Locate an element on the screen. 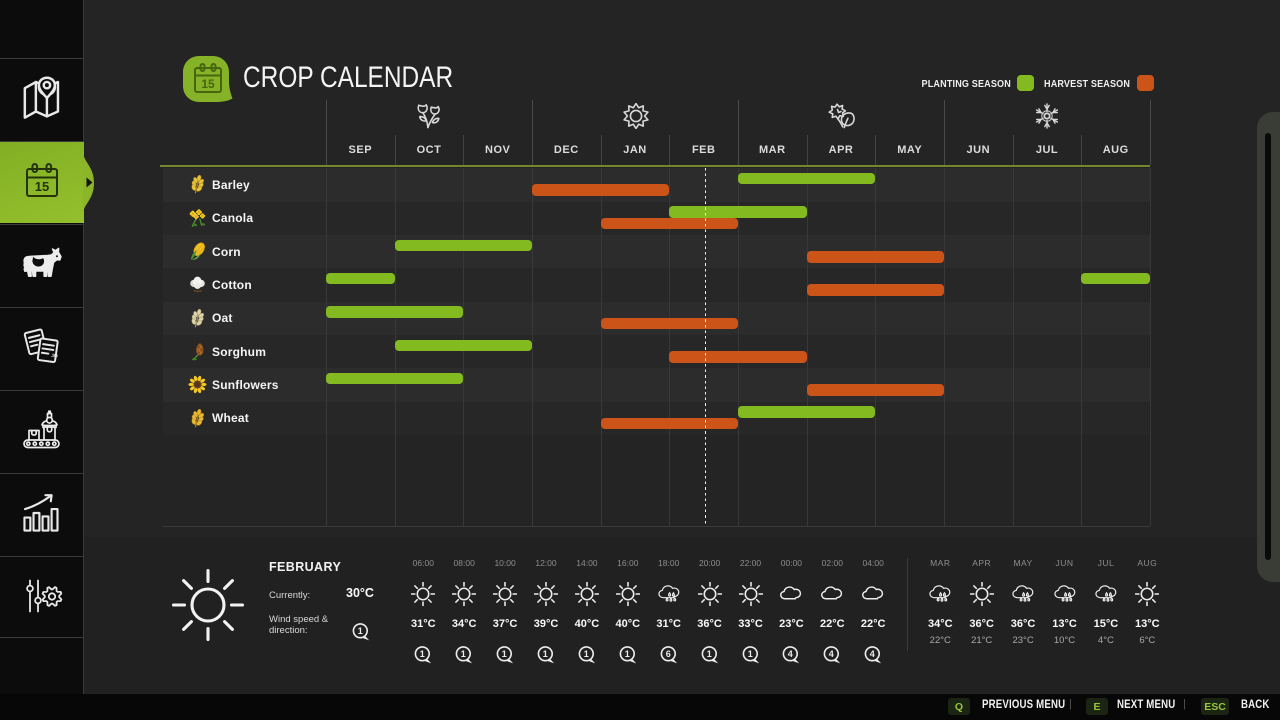 The width and height of the screenshot is (1280, 720). svg-text: 6 is located at coordinates (667, 654).